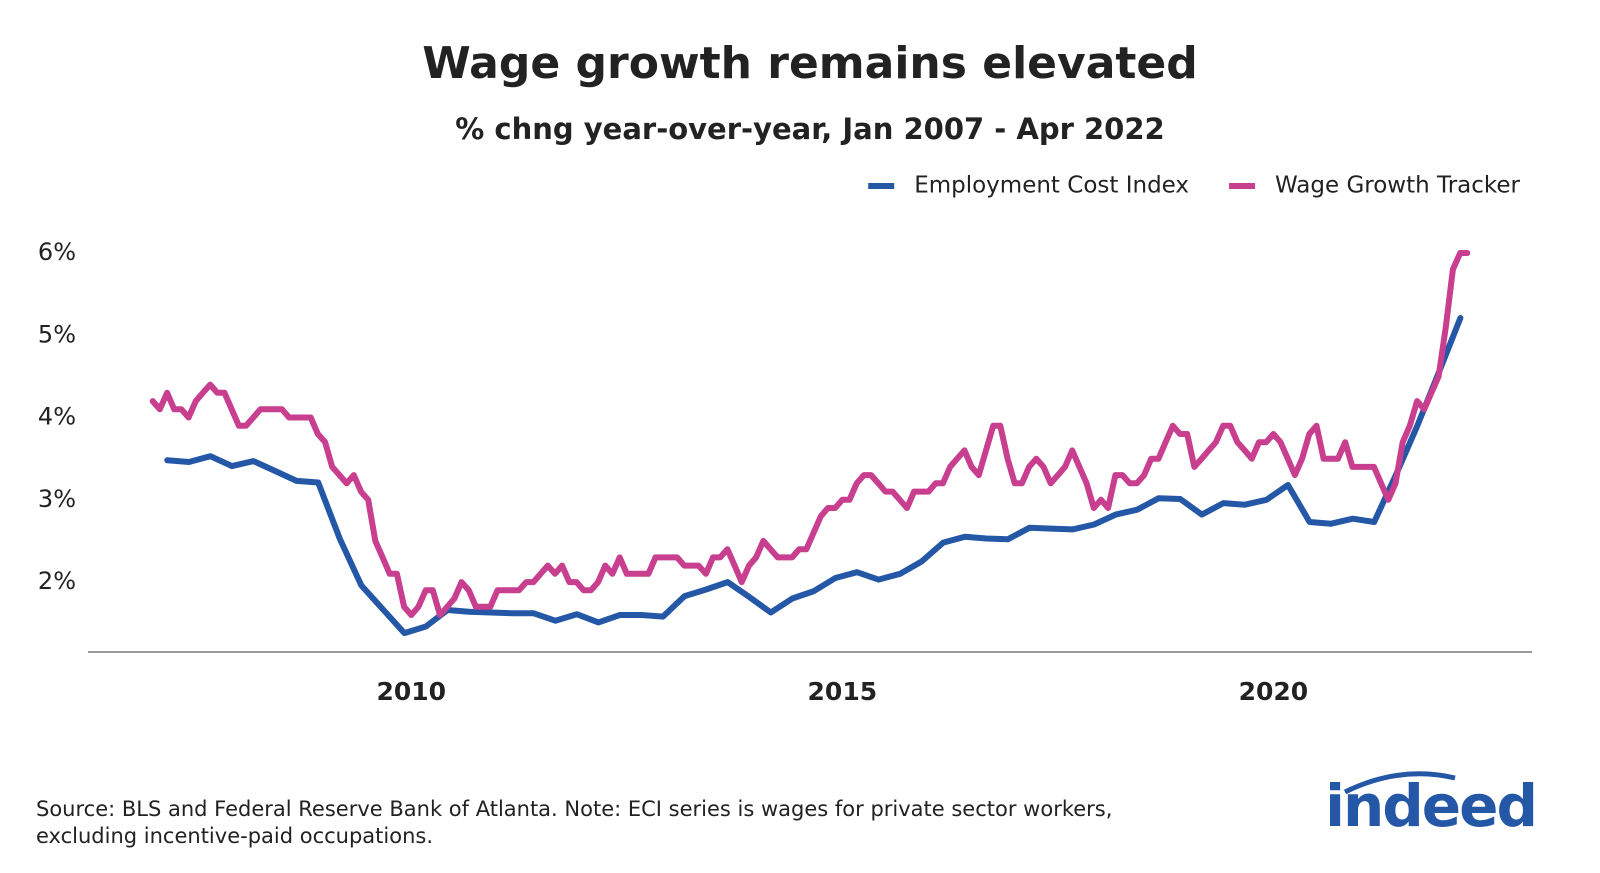  What do you see at coordinates (57, 252) in the screenshot?
I see `y-tick-label: 6%` at bounding box center [57, 252].